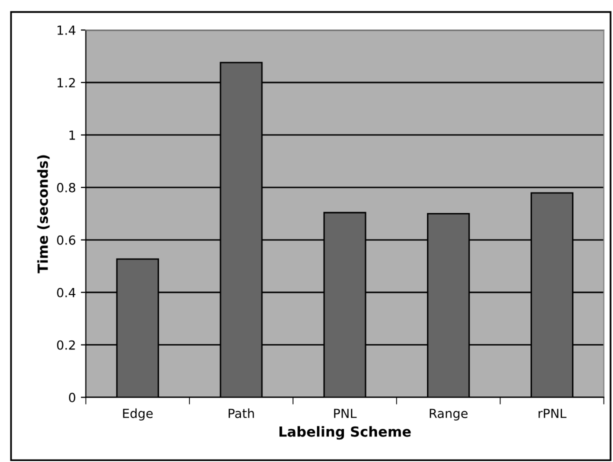 The width and height of the screenshot is (613, 462). I want to click on x-axis-title: Labeling Scheme, so click(345, 433).